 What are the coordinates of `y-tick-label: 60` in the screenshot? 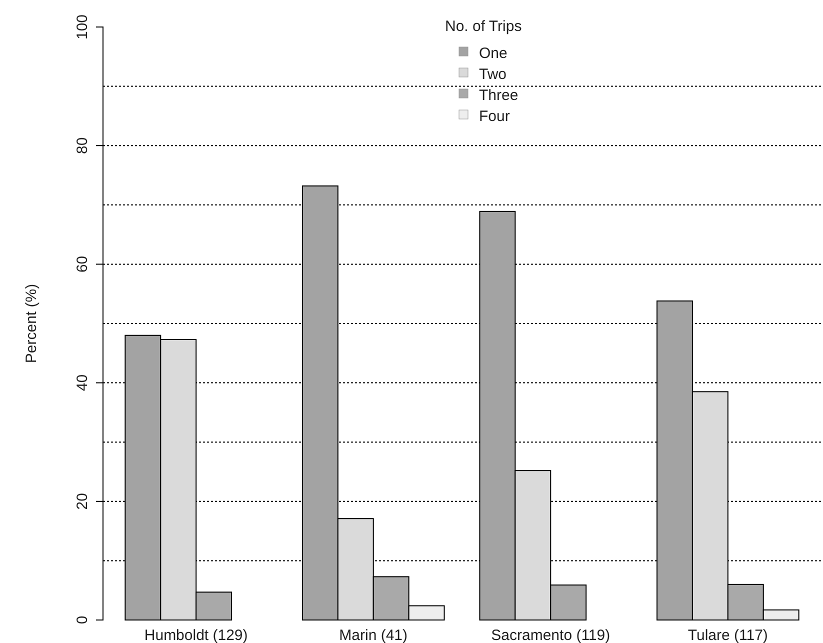 It's located at (82, 264).